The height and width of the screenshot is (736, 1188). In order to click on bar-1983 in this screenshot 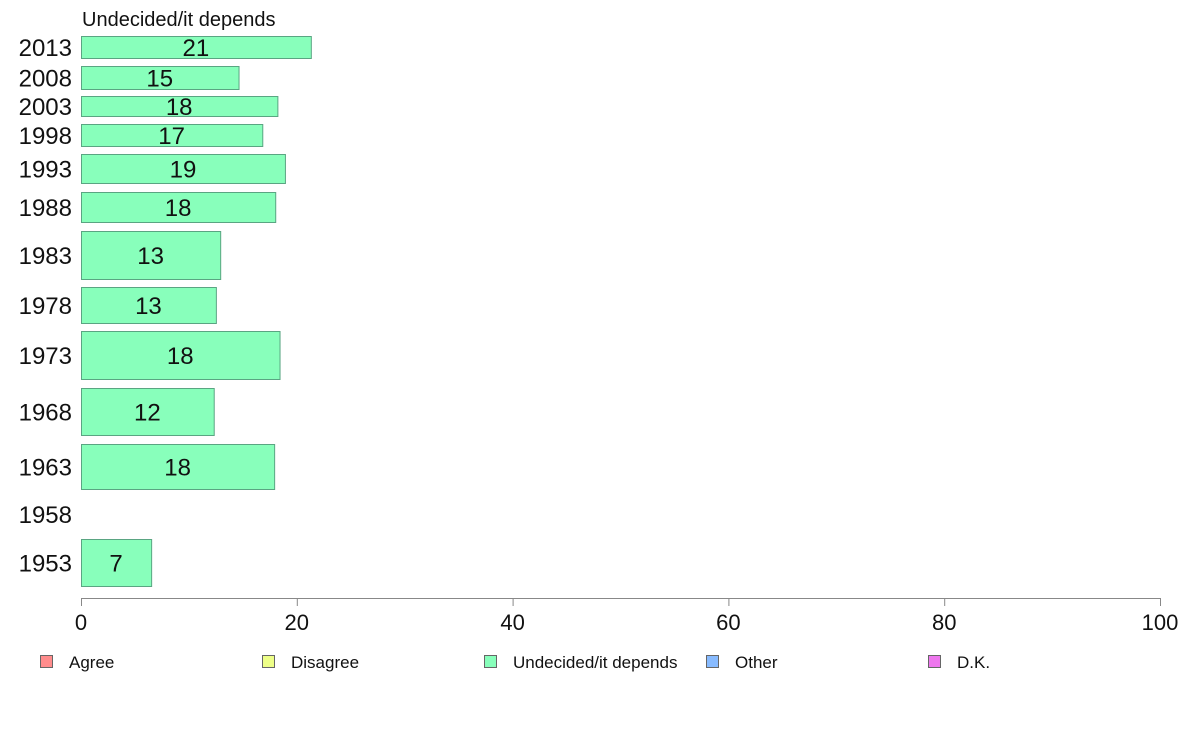, I will do `click(151, 255)`.